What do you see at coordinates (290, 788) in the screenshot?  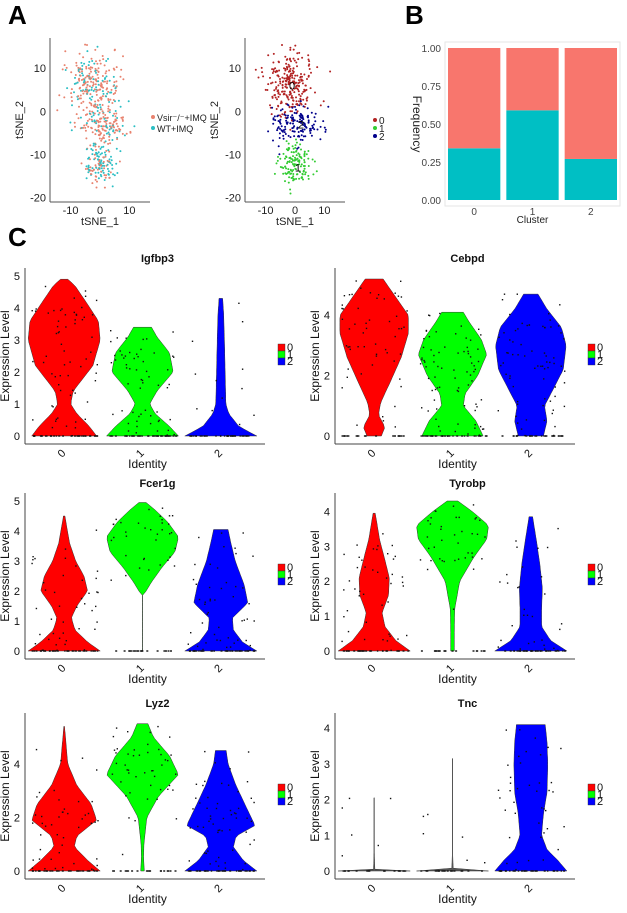 I see `legend-label: 0` at bounding box center [290, 788].